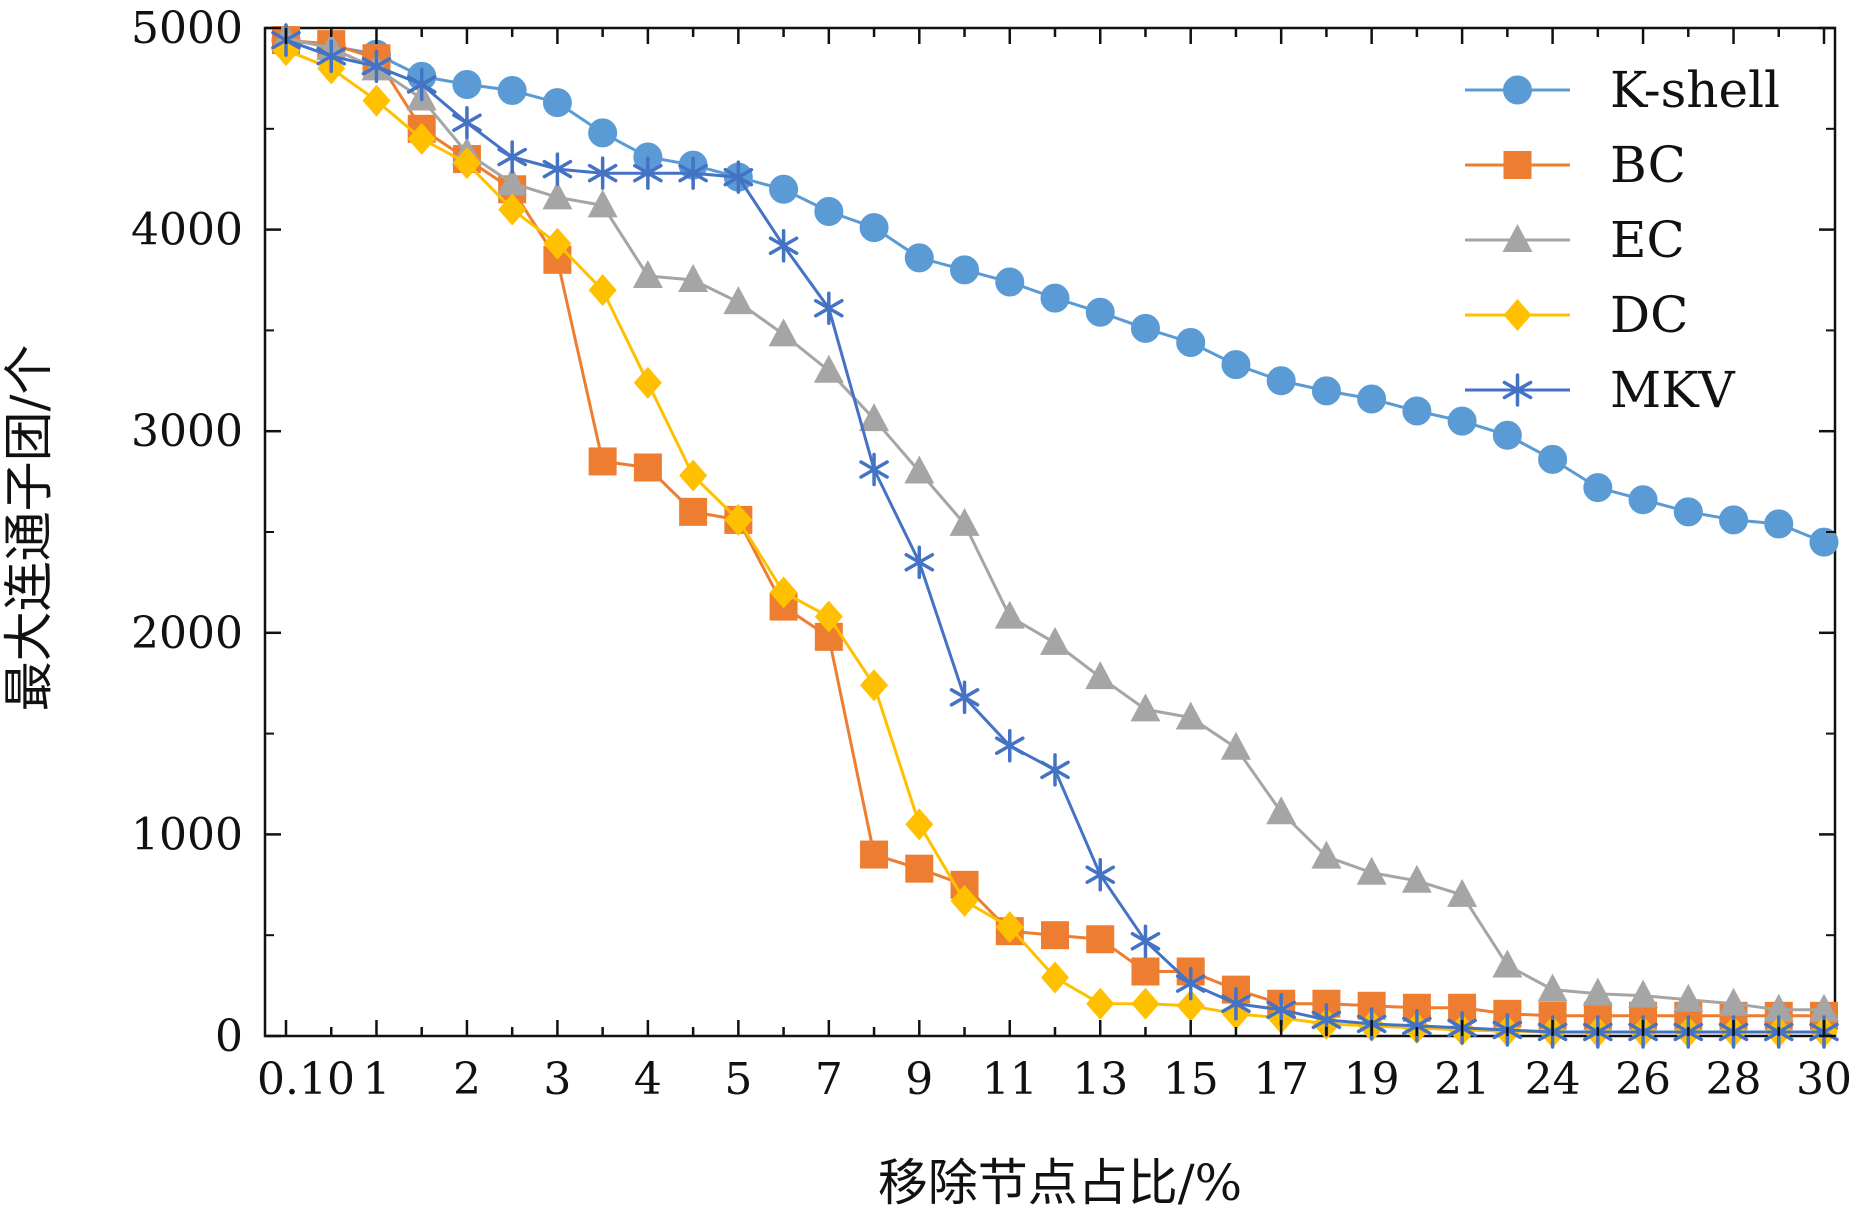 The height and width of the screenshot is (1218, 1856). Describe the element at coordinates (1575, 165) in the screenshot. I see `legend-item-bc: BC` at that location.